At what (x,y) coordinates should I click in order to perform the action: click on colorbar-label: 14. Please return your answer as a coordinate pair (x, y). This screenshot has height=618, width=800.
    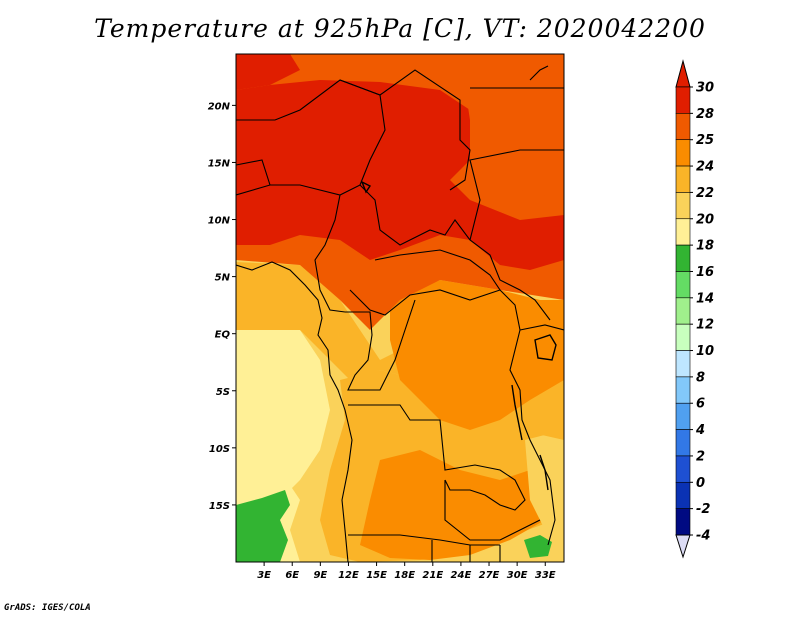
    Looking at the image, I should click on (705, 298).